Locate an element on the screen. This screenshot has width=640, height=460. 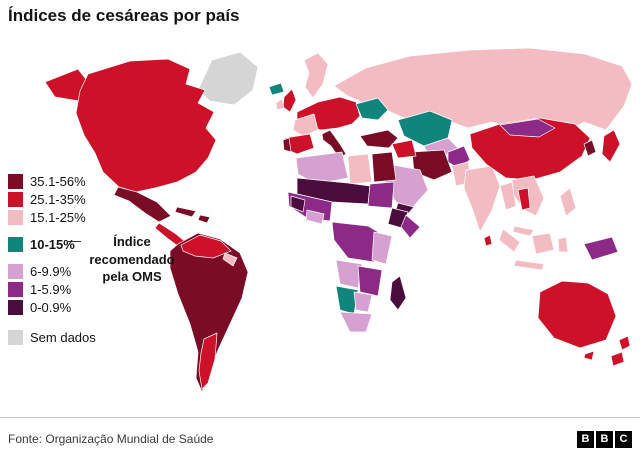
annotation-text: Índice recomendado pela OMS is located at coordinates (132, 259).